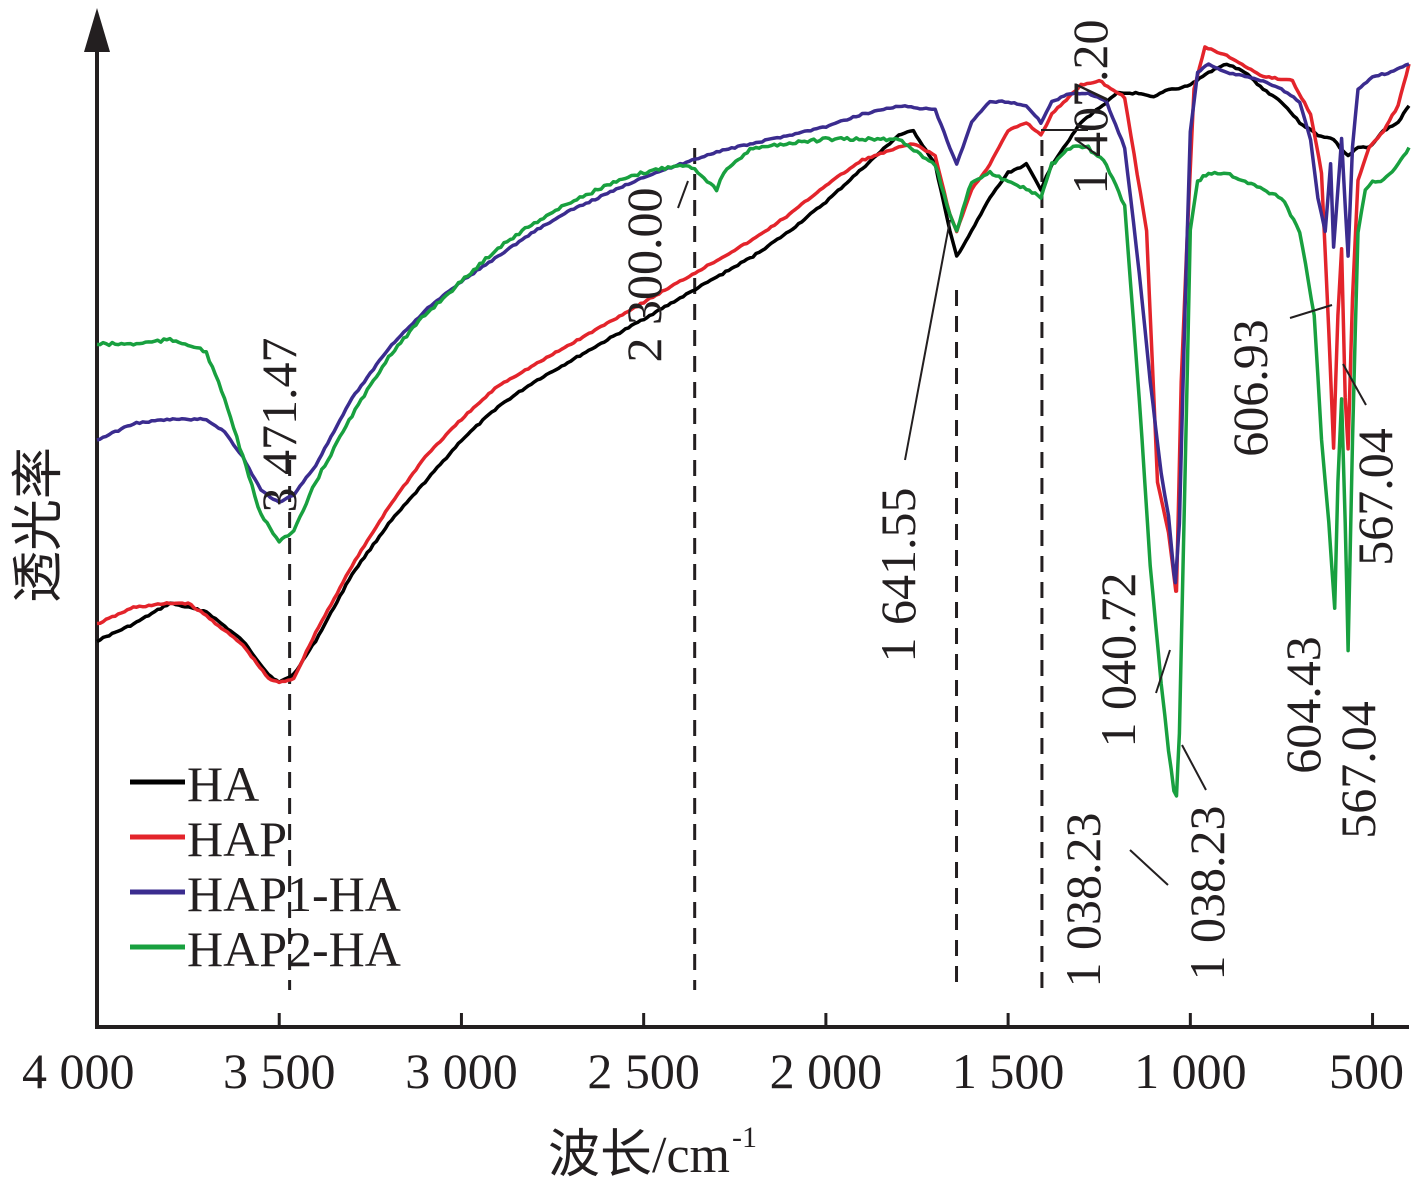 The height and width of the screenshot is (1181, 1417). What do you see at coordinates (1083, 900) in the screenshot?
I see `annotation-label-5: 1 038.23` at bounding box center [1083, 900].